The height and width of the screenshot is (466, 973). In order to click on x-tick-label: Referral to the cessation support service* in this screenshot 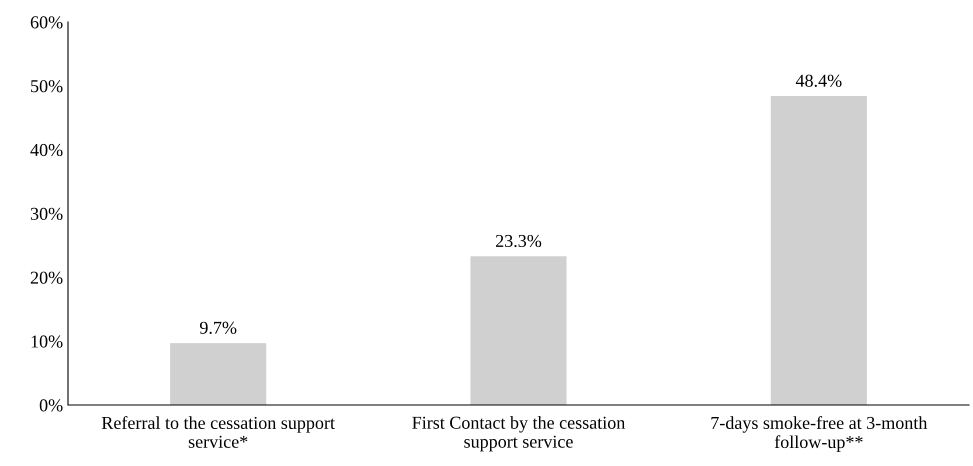, I will do `click(218, 432)`.